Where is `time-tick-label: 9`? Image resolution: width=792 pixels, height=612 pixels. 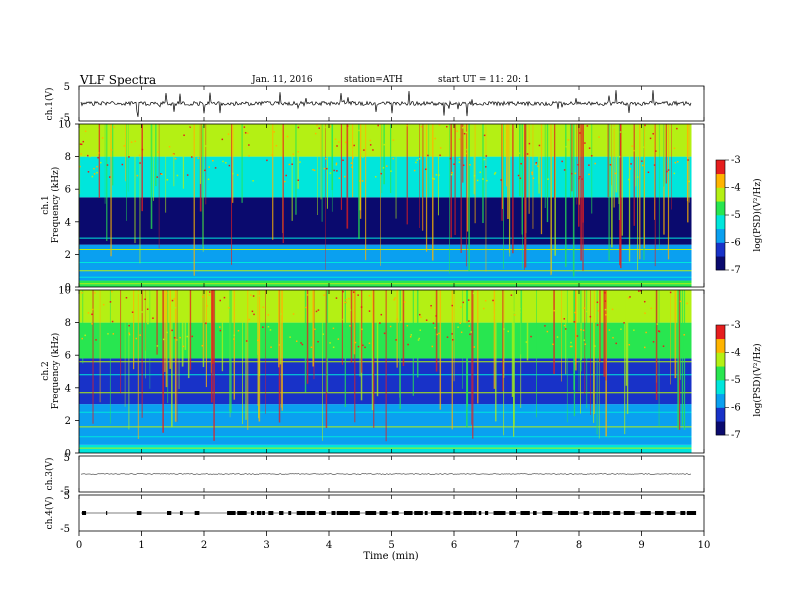
time-tick-label: 9 is located at coordinates (641, 545).